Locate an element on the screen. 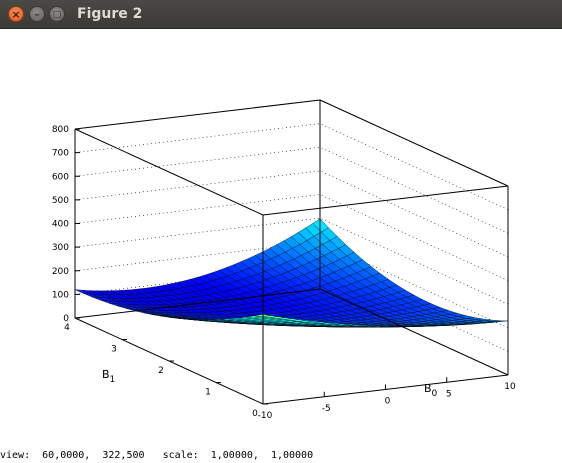 The height and width of the screenshot is (463, 562). x-axis-label: B0 is located at coordinates (431, 390).